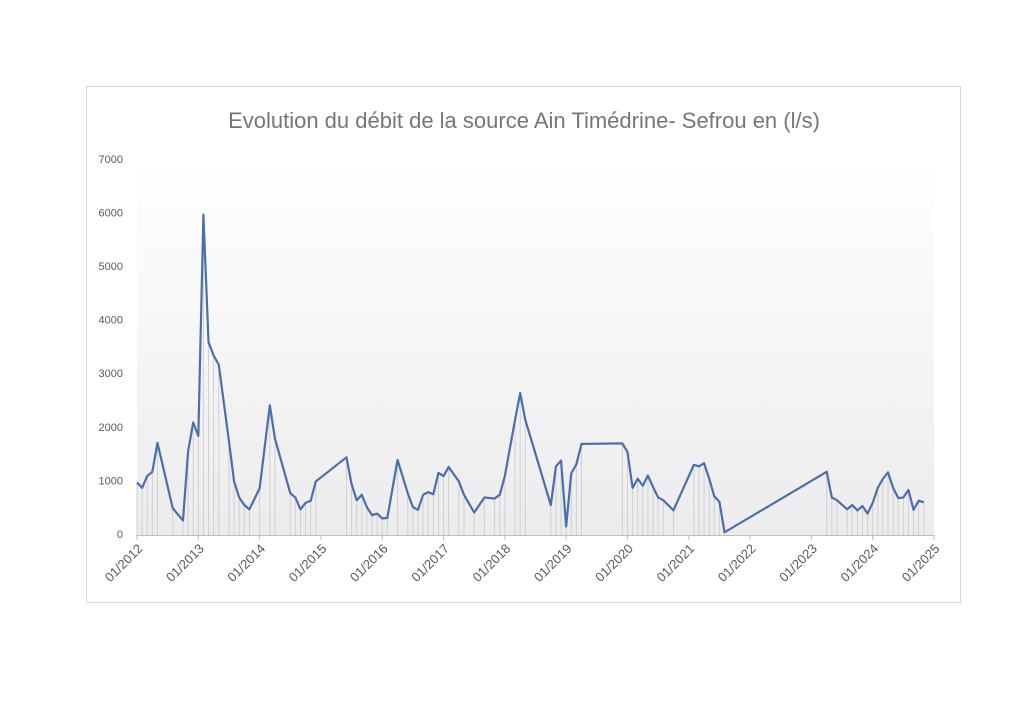  What do you see at coordinates (111, 481) in the screenshot?
I see `y-tick-label: 1000` at bounding box center [111, 481].